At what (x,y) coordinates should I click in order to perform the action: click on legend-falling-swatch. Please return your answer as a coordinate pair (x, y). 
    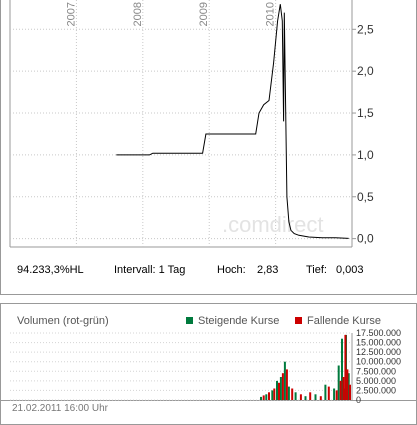
    Looking at the image, I should click on (298, 320).